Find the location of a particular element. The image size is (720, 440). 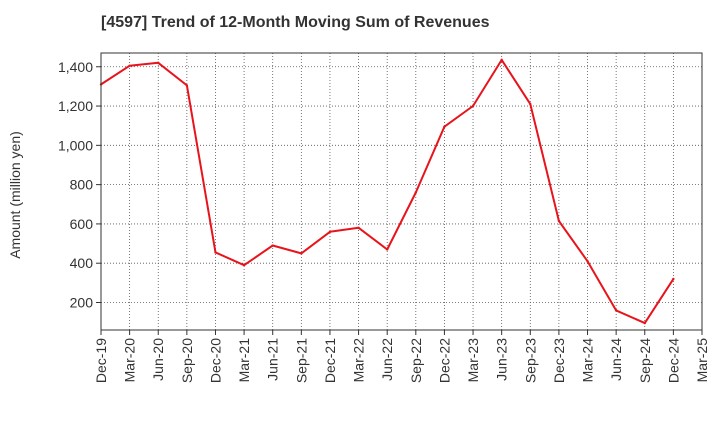

x-tick-label: Jun-21 is located at coordinates (273, 359).